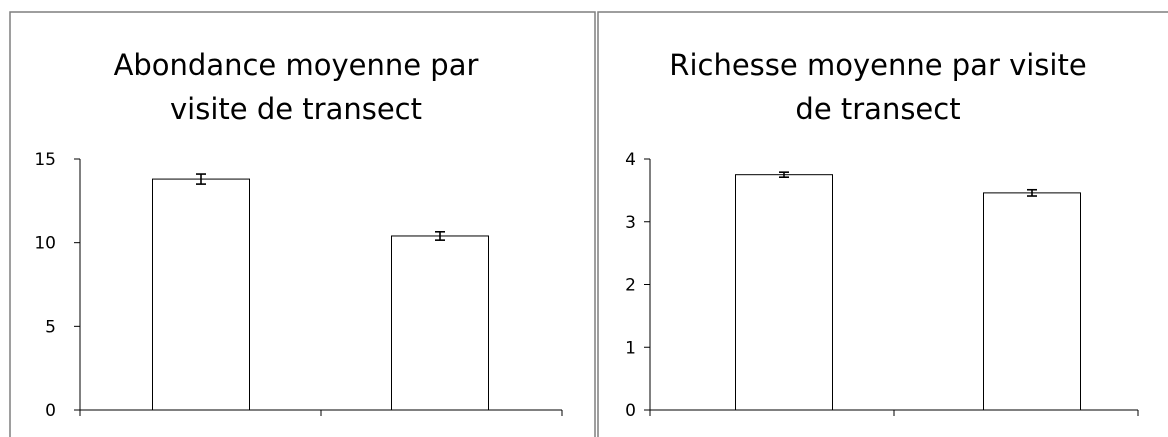  Describe the element at coordinates (45, 244) in the screenshot. I see `y-tick-label: 10` at that location.